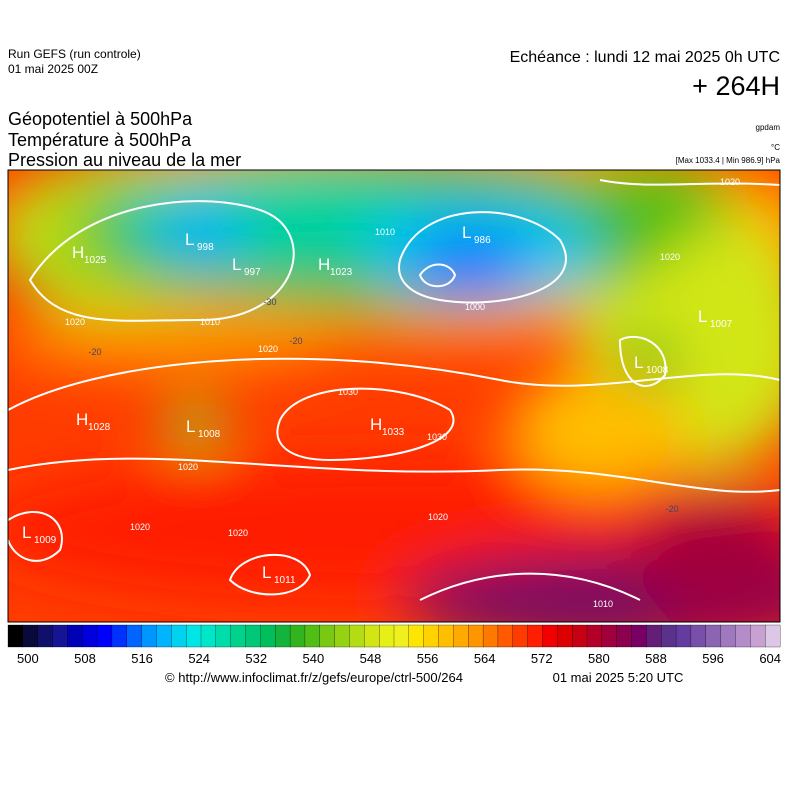  Describe the element at coordinates (95, 260) in the screenshot. I see `center-pressure: 1025` at that location.